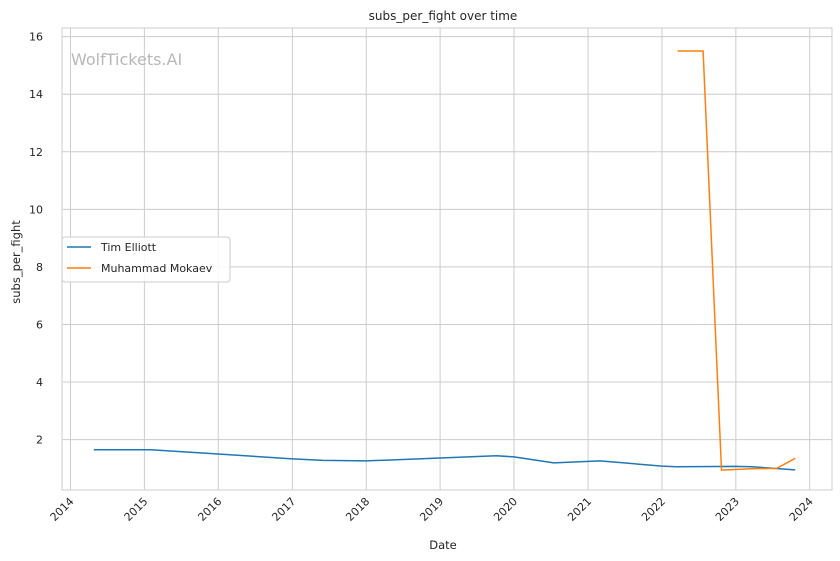  Describe the element at coordinates (357, 509) in the screenshot. I see `x-tick-label: 2018` at that location.